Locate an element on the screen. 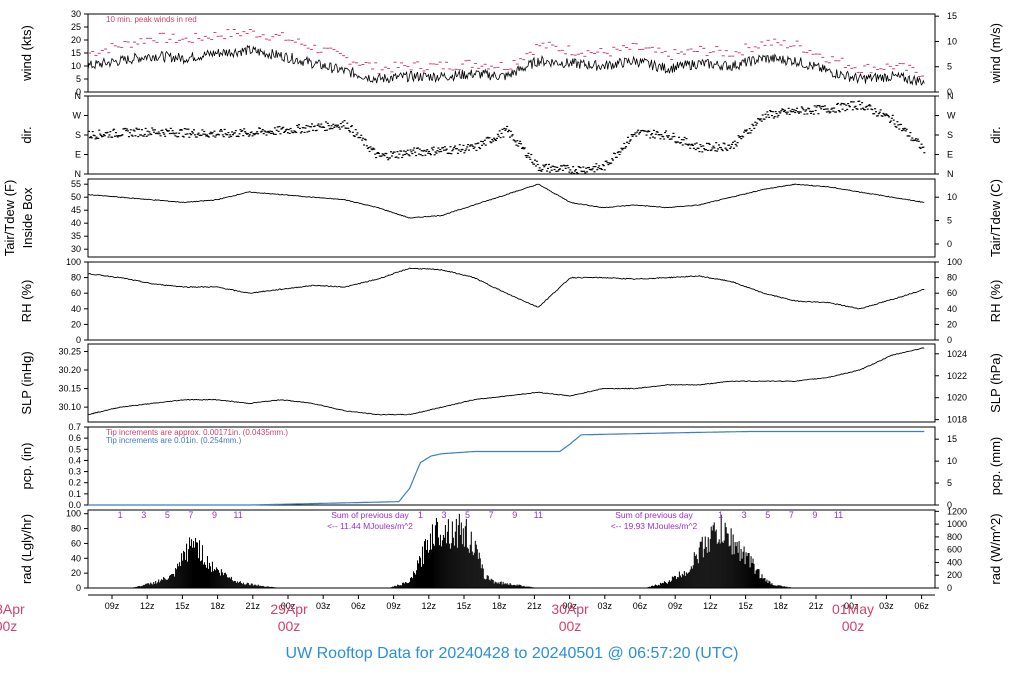 This screenshot has height=700, width=1024. right-tick-label: S is located at coordinates (950, 135).